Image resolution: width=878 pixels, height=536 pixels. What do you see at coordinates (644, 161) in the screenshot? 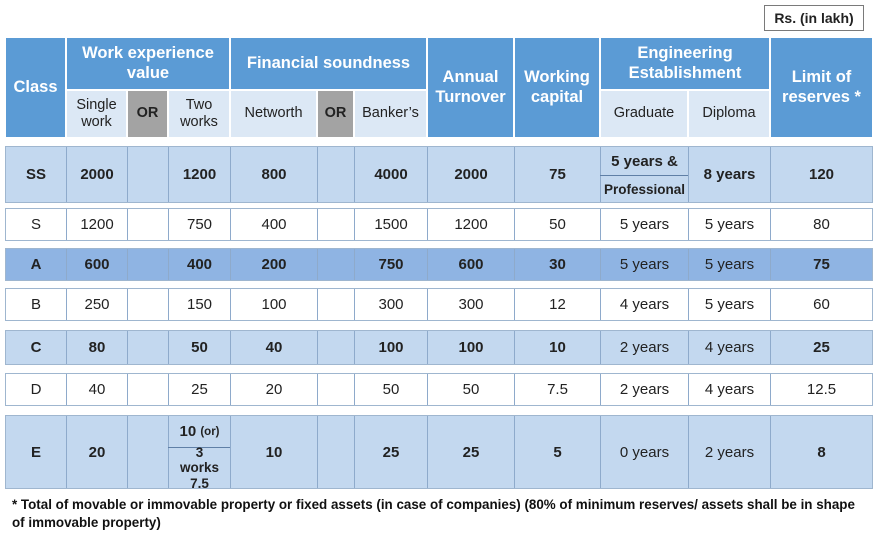
I see `cell-graduate-top: 5 years &` at bounding box center [644, 161].